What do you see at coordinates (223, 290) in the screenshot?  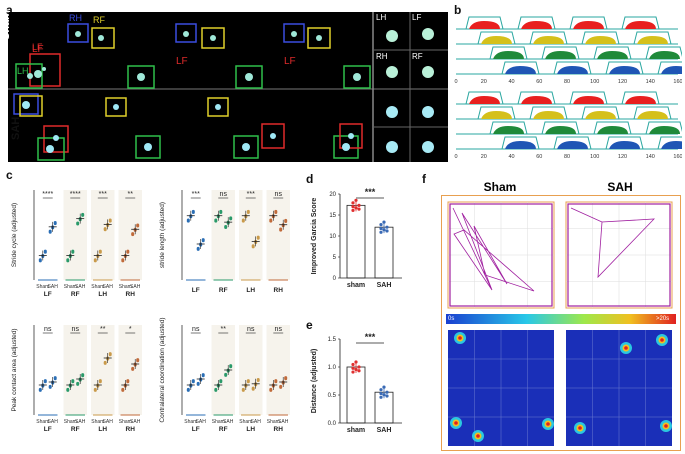 I see `group-label: RF` at bounding box center [223, 290].